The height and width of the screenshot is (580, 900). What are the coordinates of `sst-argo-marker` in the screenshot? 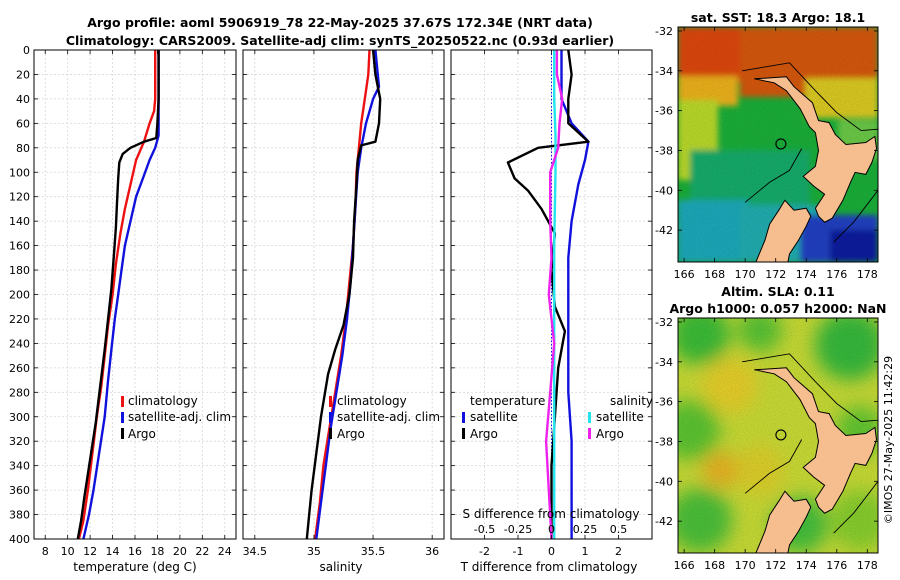 It's located at (781, 144).